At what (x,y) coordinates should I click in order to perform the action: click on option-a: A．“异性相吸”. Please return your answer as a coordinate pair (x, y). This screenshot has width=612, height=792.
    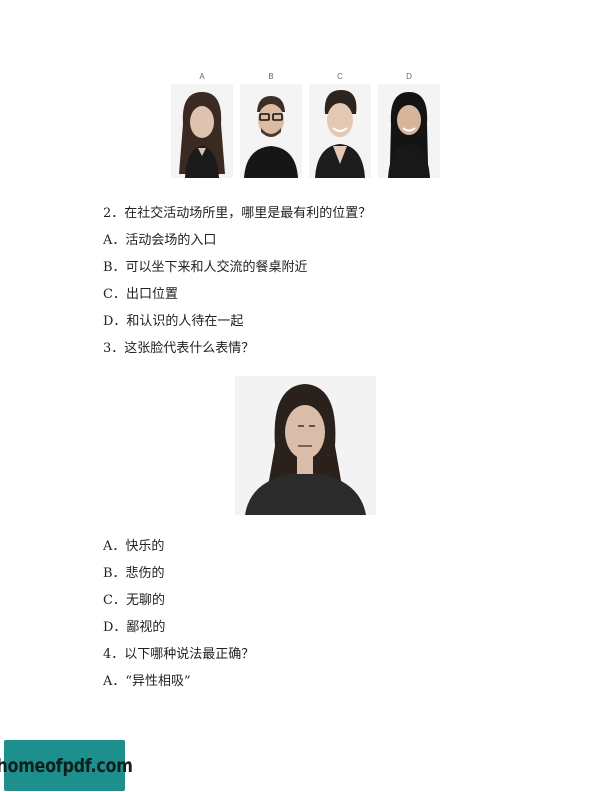
    Looking at the image, I should click on (147, 681).